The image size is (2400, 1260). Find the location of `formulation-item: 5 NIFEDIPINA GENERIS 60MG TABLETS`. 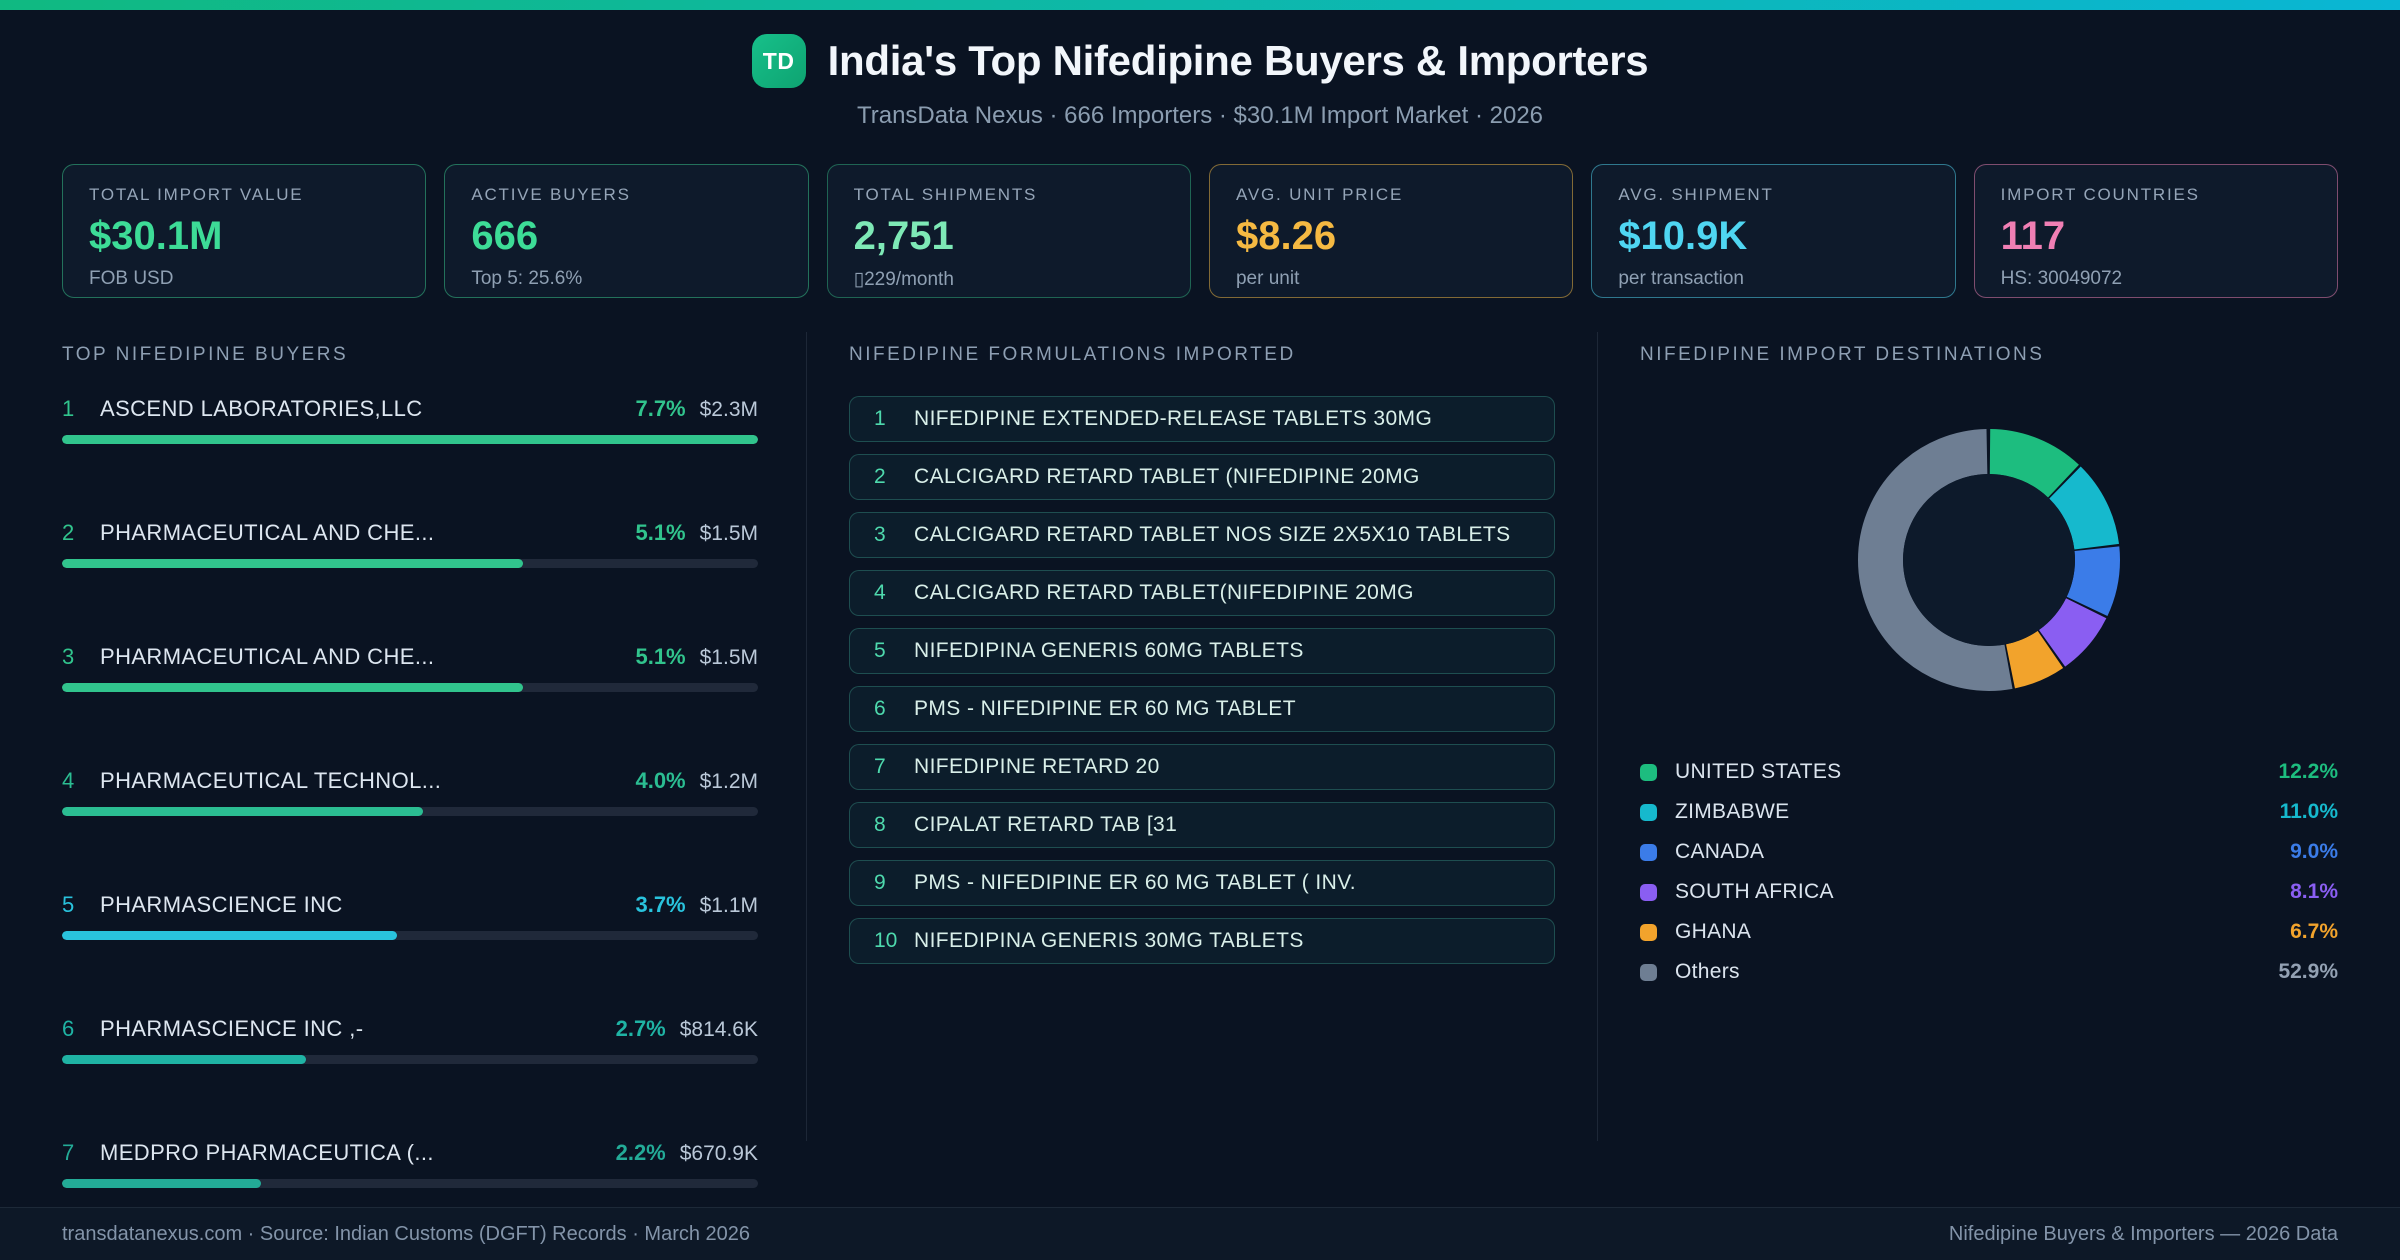

formulation-item: 5 NIFEDIPINA GENERIS 60MG TABLETS is located at coordinates (1202, 651).